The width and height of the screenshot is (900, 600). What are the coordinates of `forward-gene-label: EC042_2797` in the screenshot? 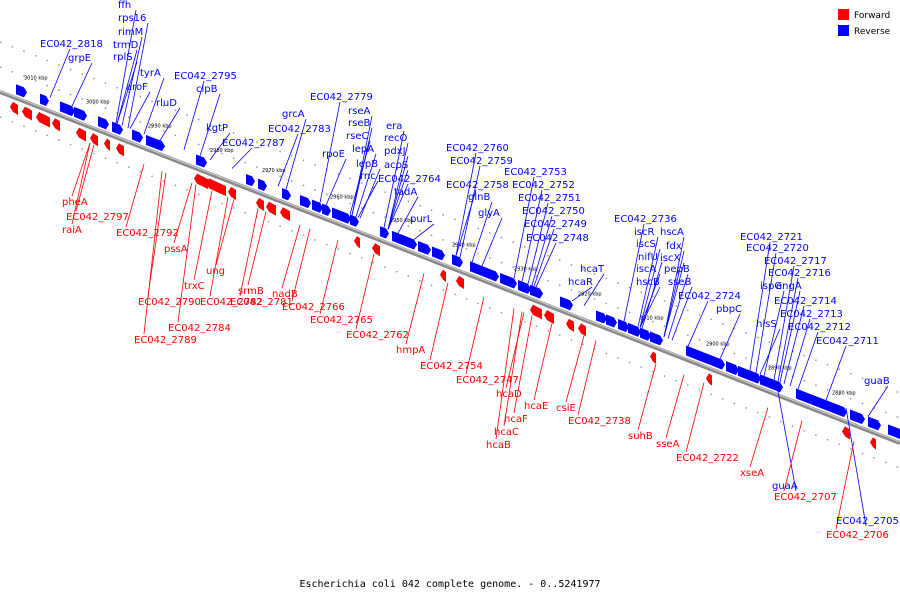 It's located at (97, 217).